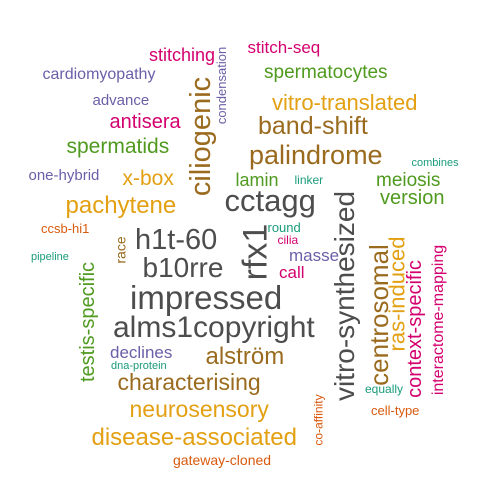 Image resolution: width=500 pixels, height=500 pixels. What do you see at coordinates (206, 297) in the screenshot?
I see `word-impressed: impressed` at bounding box center [206, 297].